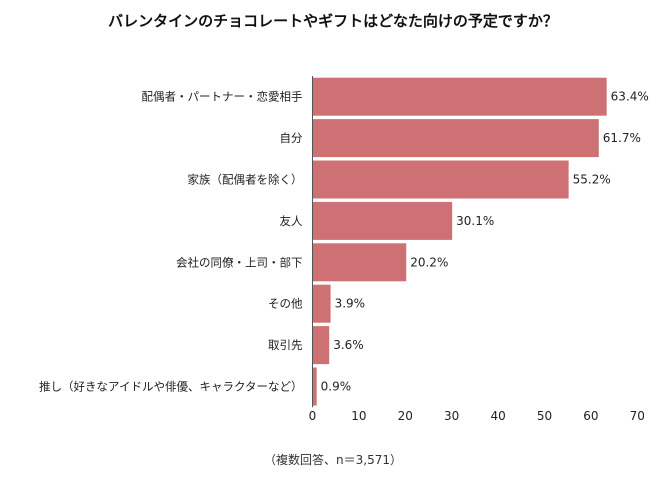 This screenshot has height=478, width=666. What do you see at coordinates (291, 138) in the screenshot?
I see `category-label: 自分` at bounding box center [291, 138].